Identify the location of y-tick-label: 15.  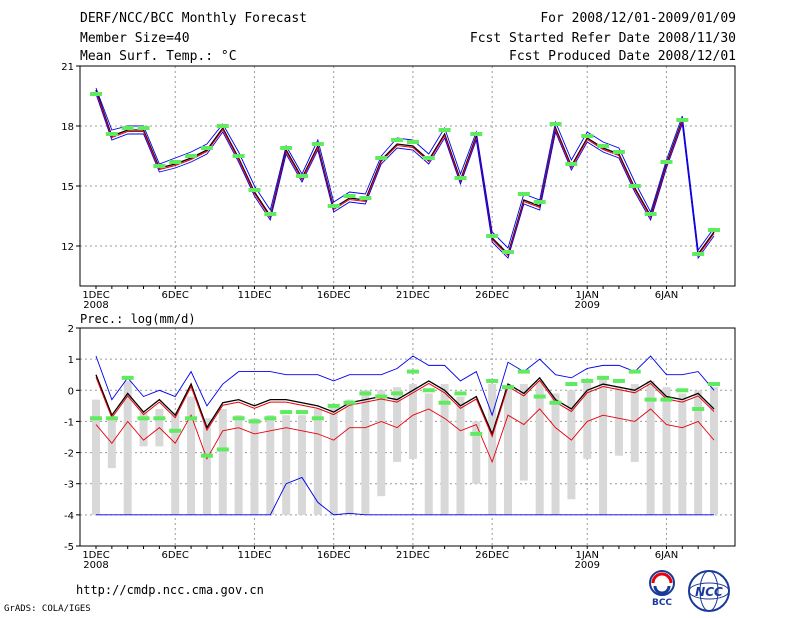
(67, 187).